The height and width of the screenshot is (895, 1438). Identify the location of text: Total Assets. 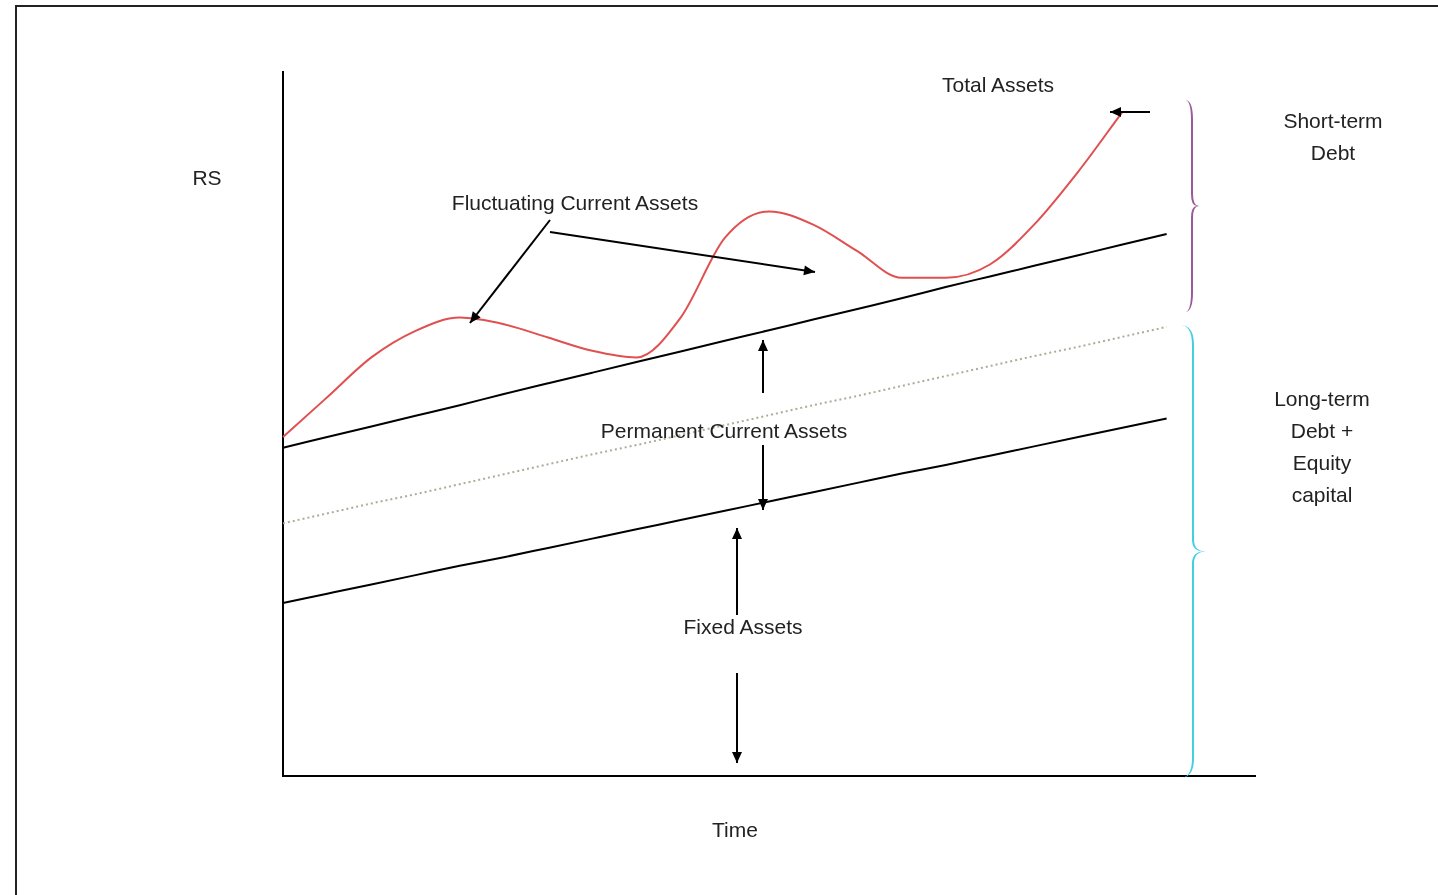
(998, 85).